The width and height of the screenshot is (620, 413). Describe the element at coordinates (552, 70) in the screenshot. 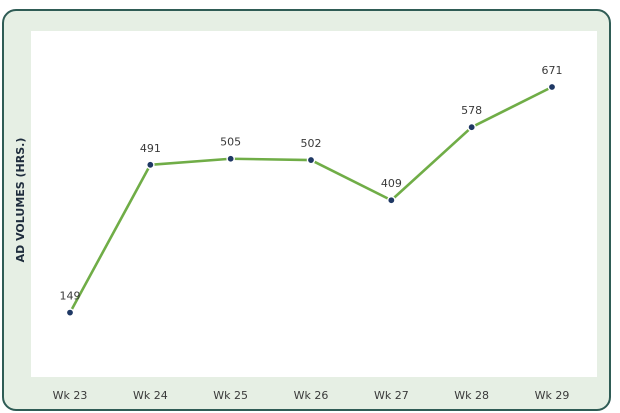

I see `data-label: 671` at that location.